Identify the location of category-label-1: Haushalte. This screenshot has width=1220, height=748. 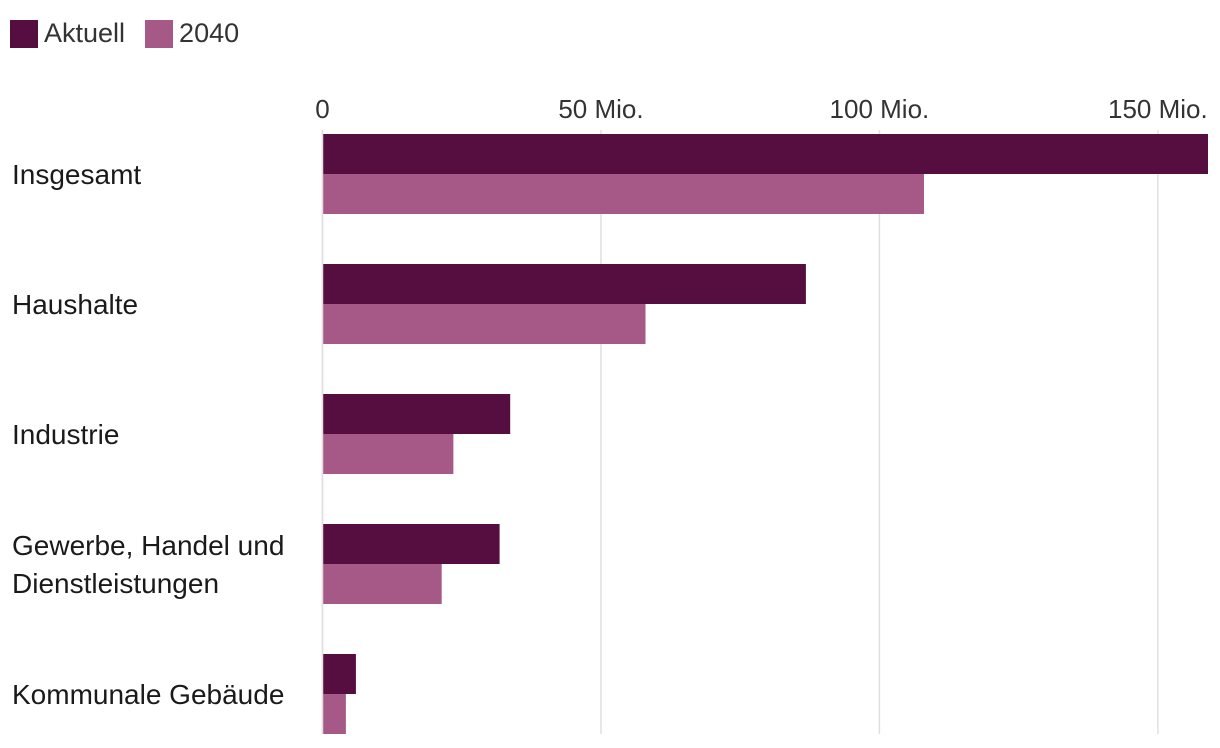
(75, 304).